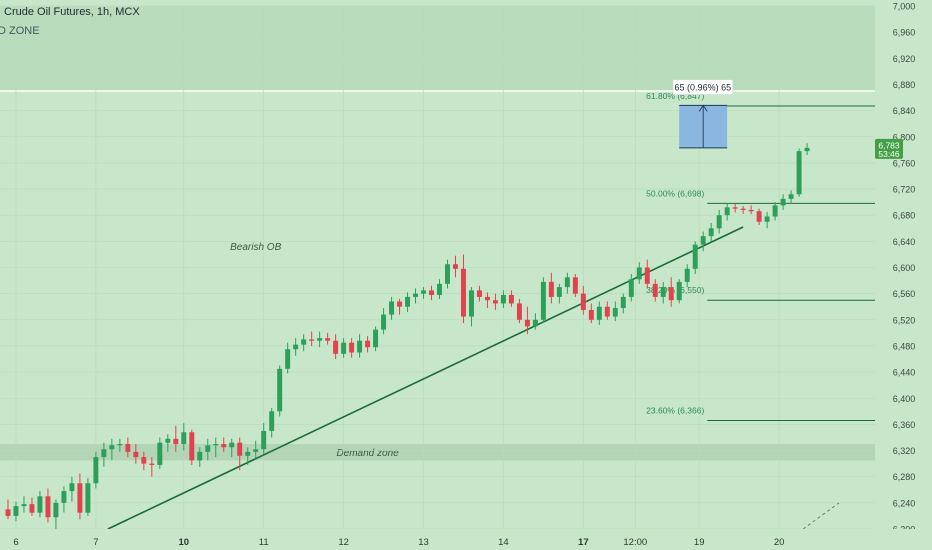  I want to click on price-tick-label: 6,960, so click(904, 33).